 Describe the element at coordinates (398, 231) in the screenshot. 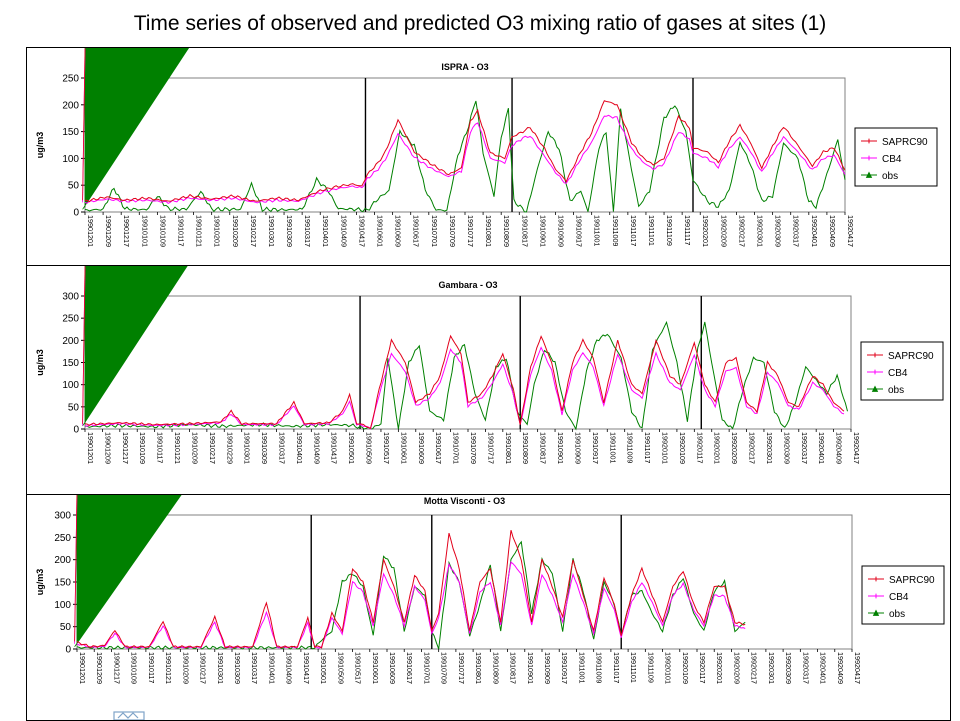

I see `x-tick-label: 19910609` at that location.